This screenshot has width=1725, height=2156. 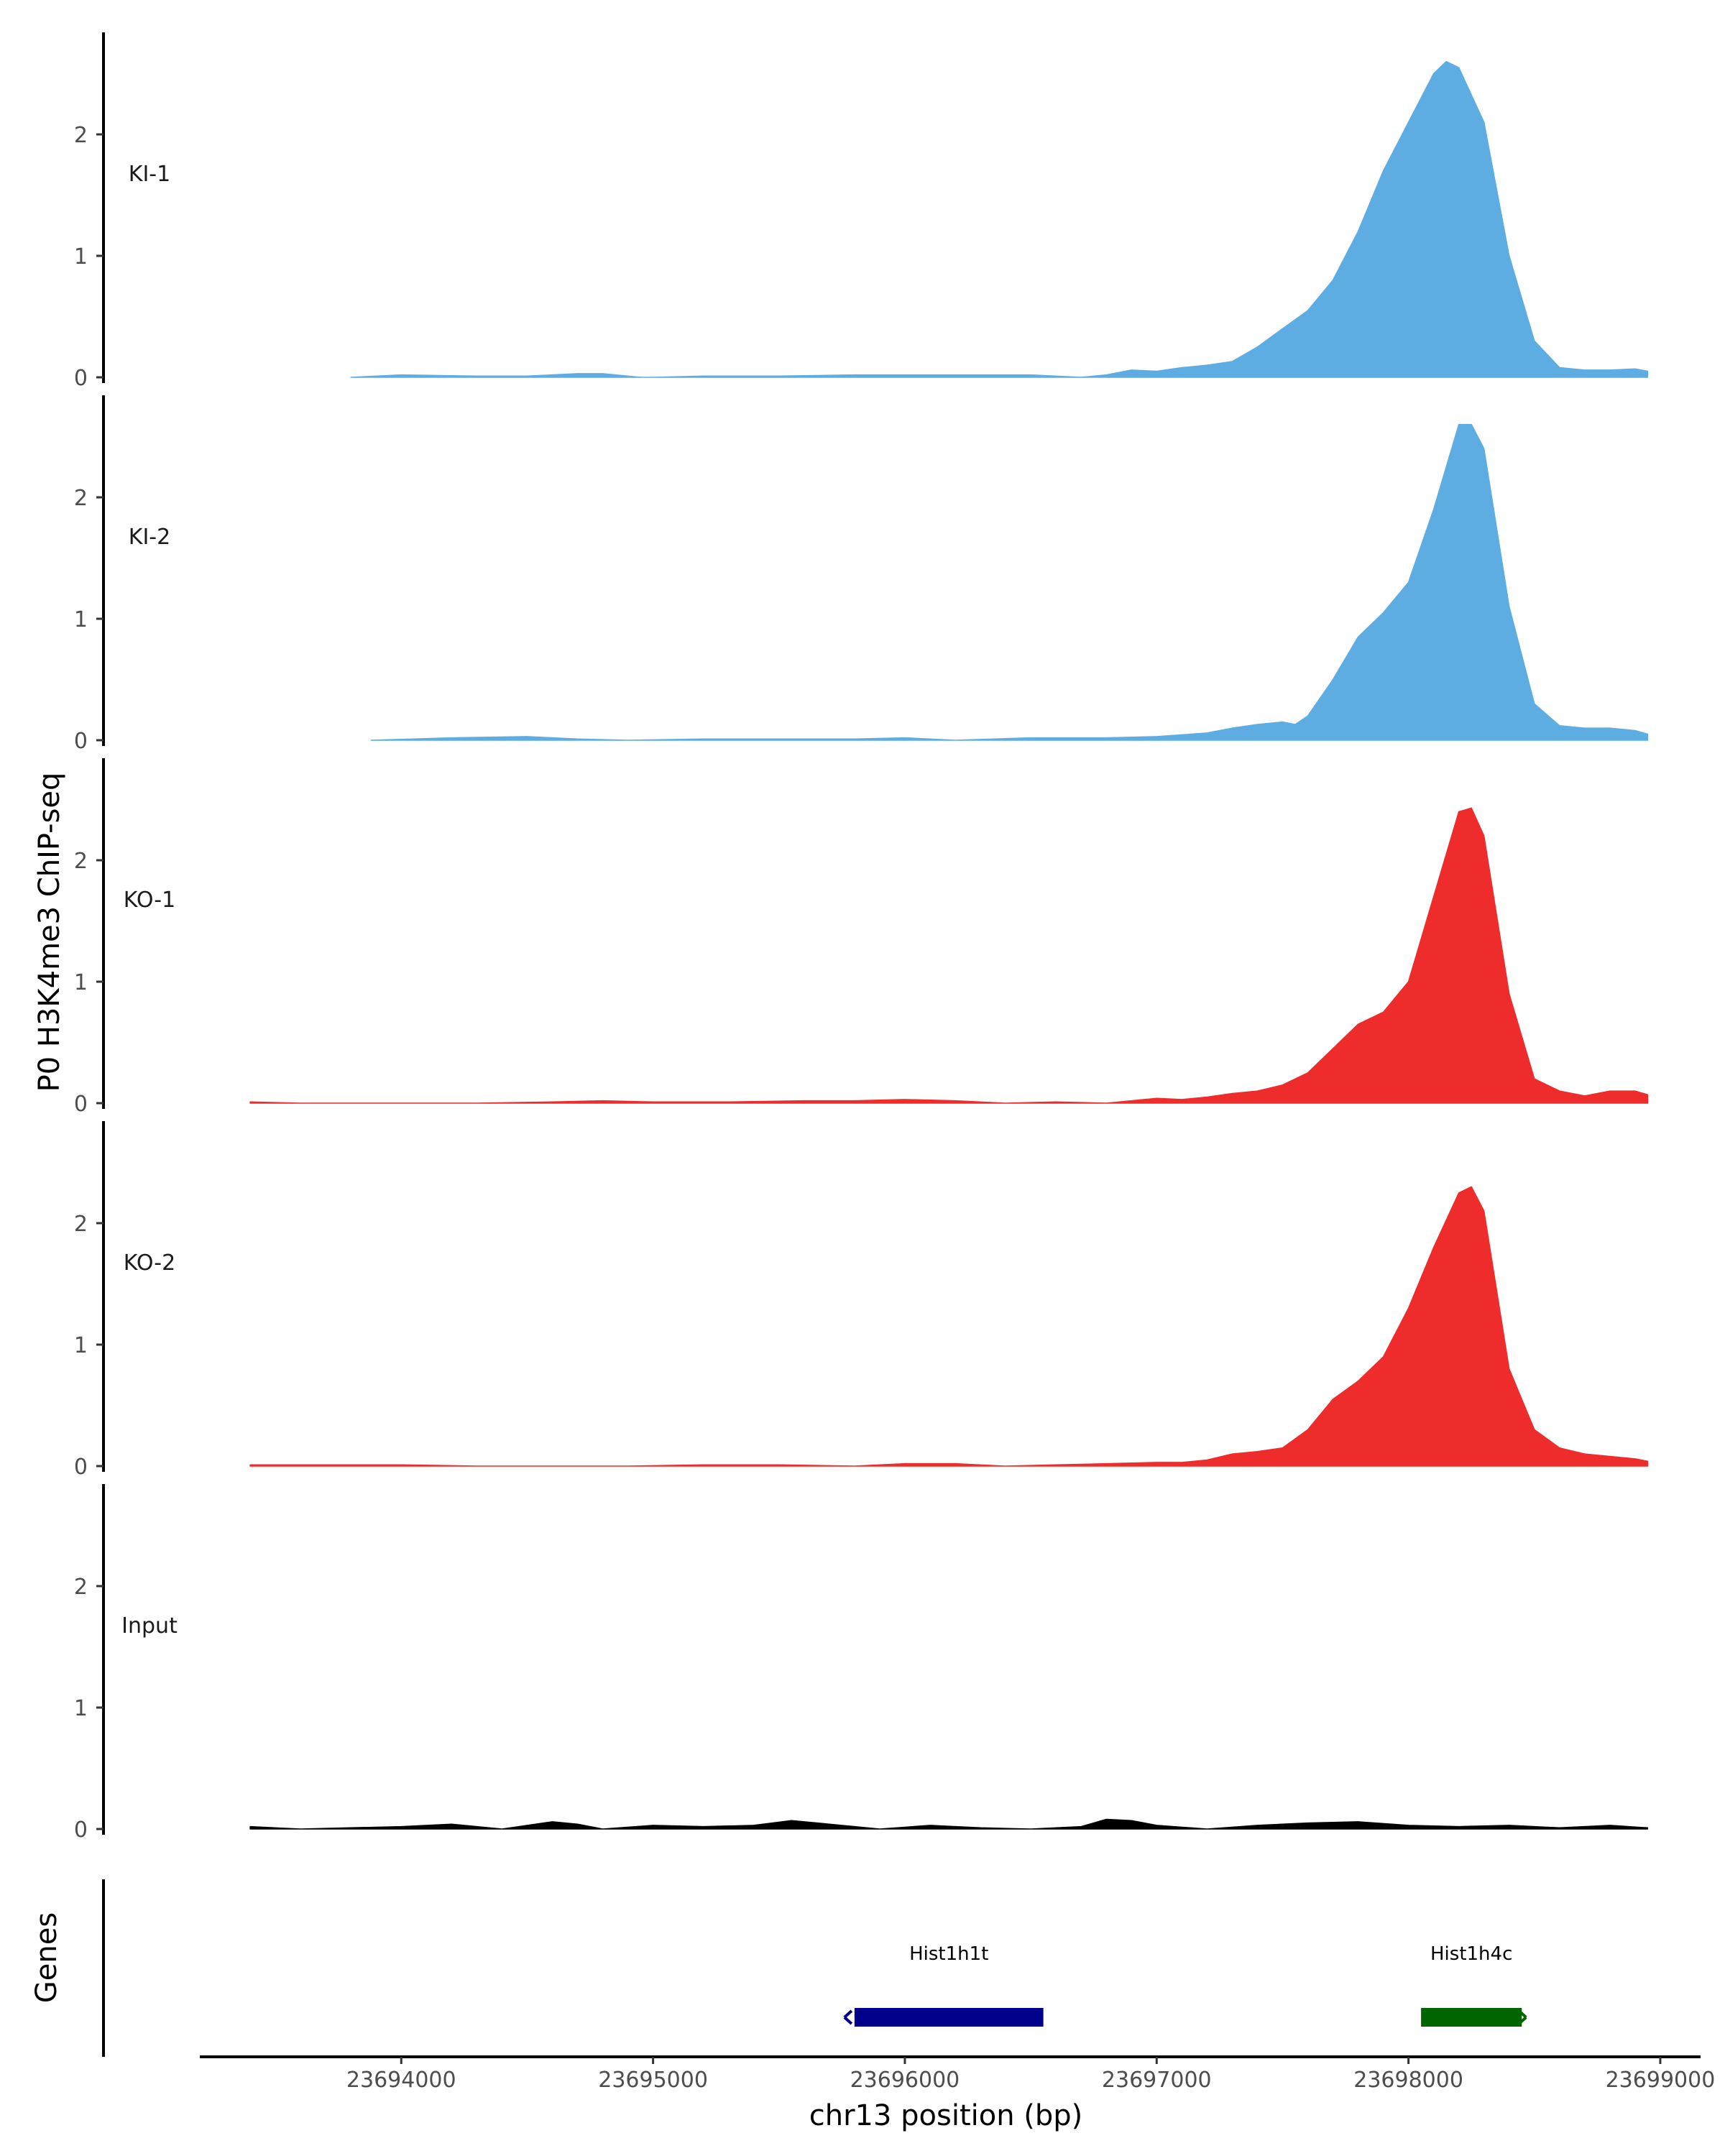 I want to click on y-axis-title: P0 H3K4me3 ChIP-seq, so click(x=49, y=932).